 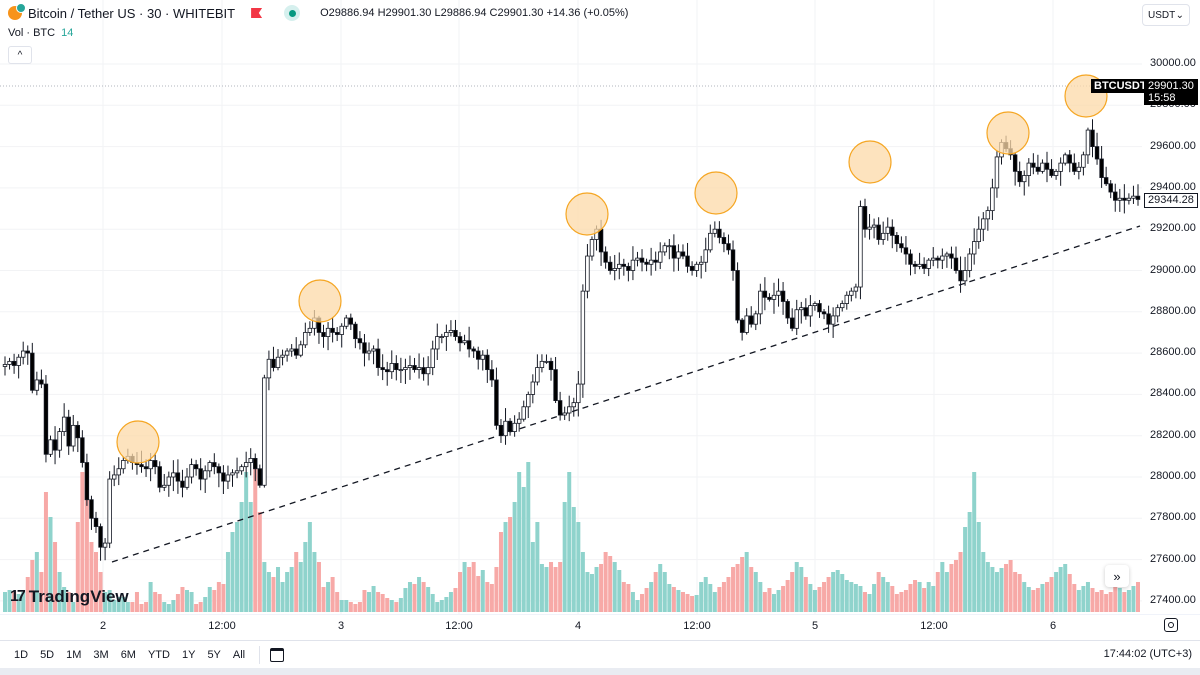 I want to click on price-axis-label: 29000.00, so click(x=1173, y=269).